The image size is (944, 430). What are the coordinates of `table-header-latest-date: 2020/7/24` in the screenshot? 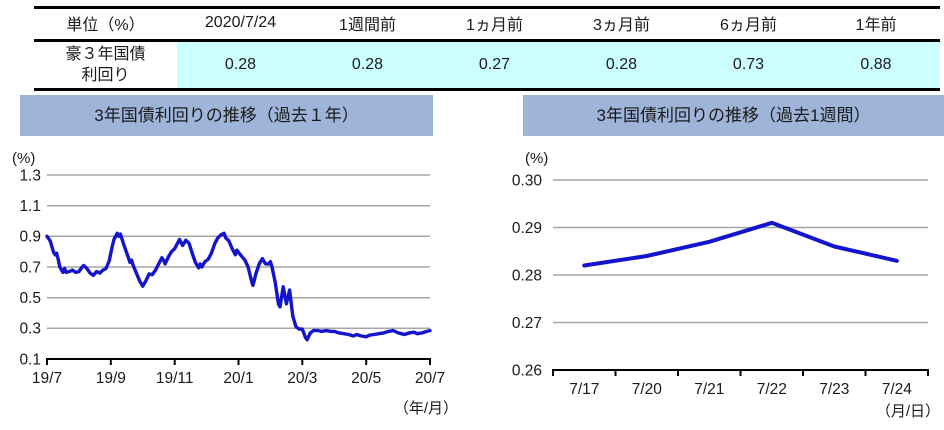 It's located at (240, 24).